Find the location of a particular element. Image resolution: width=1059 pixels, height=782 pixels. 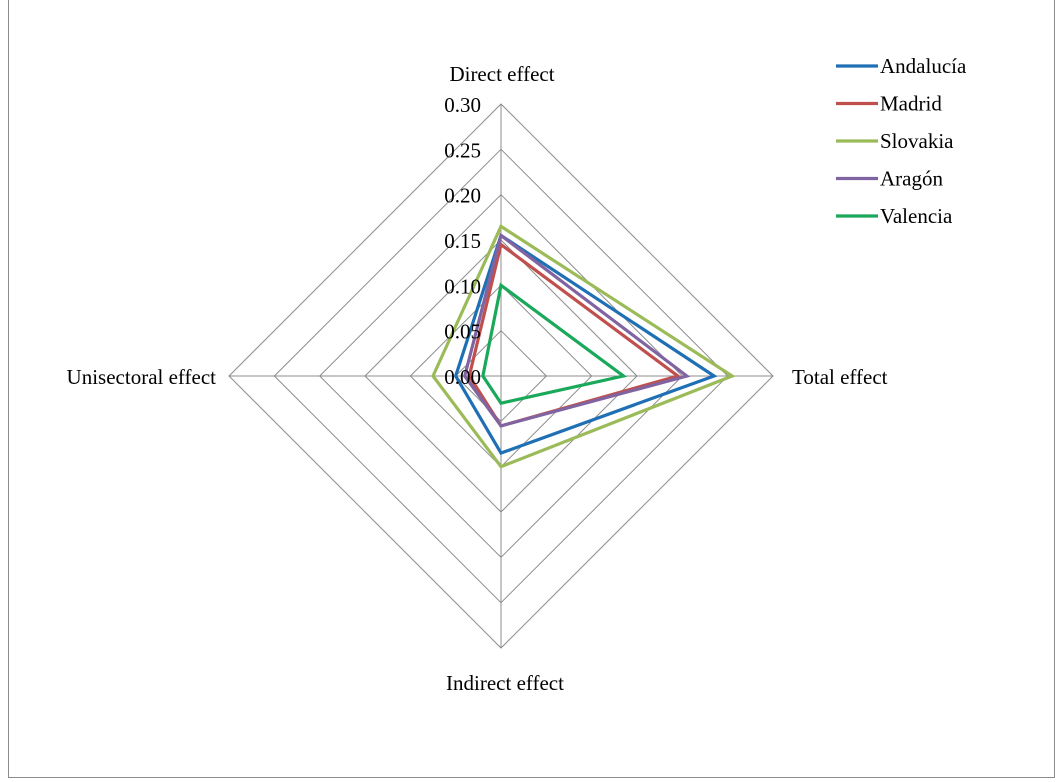

axis-label-direct: Direct effect is located at coordinates (501, 74).